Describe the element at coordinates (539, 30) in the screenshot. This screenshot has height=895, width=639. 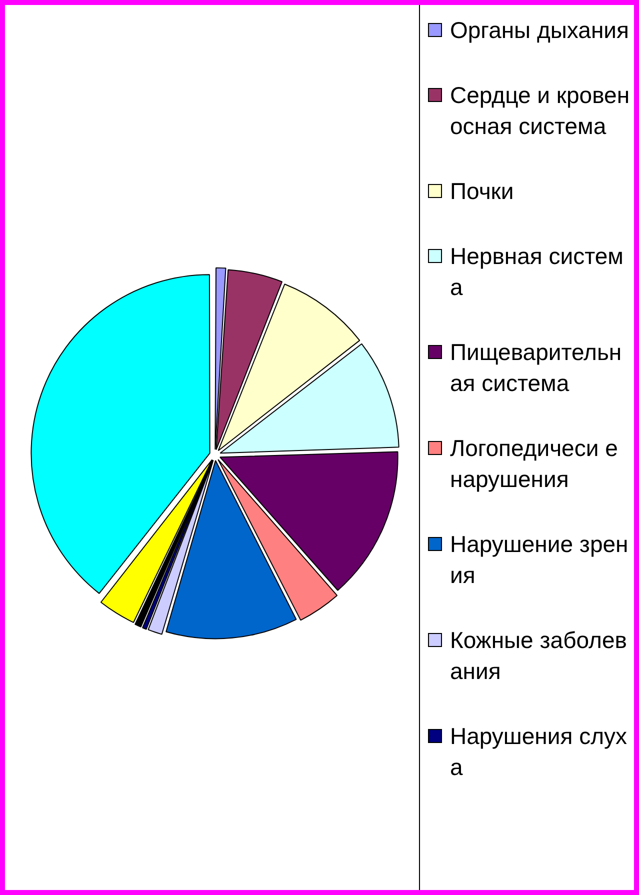
I see `legend-label: Органы дыхания` at that location.